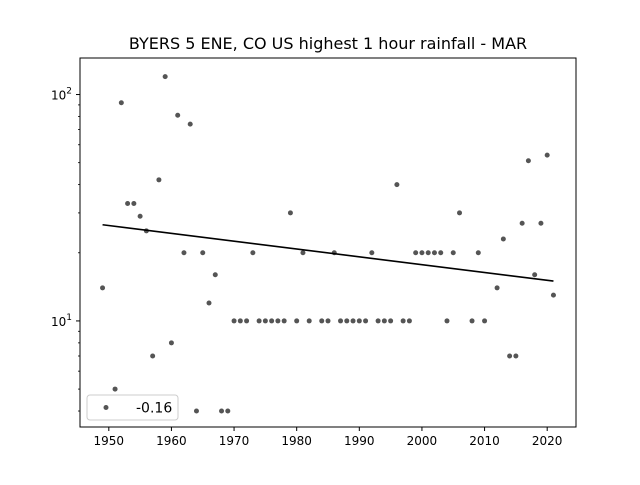  What do you see at coordinates (128, 204) in the screenshot?
I see `data-point-1953` at bounding box center [128, 204].